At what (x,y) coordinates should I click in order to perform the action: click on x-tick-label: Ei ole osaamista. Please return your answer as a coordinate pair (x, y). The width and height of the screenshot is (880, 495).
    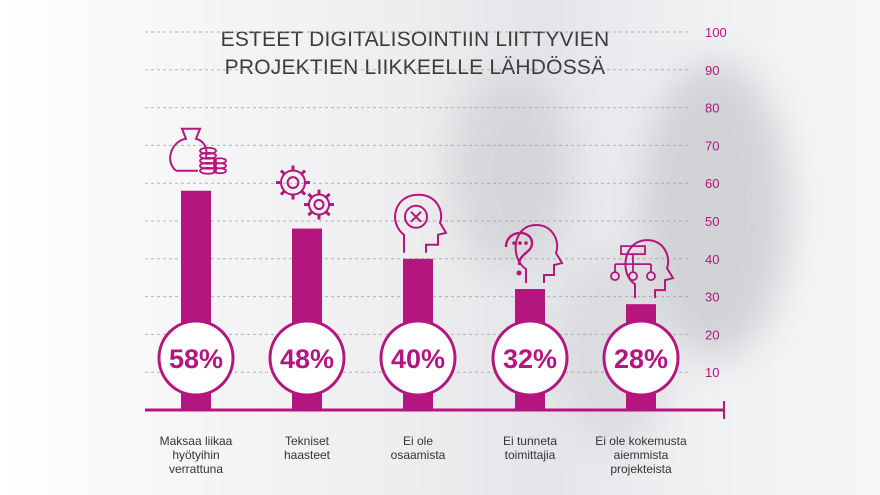
    Looking at the image, I should click on (418, 448).